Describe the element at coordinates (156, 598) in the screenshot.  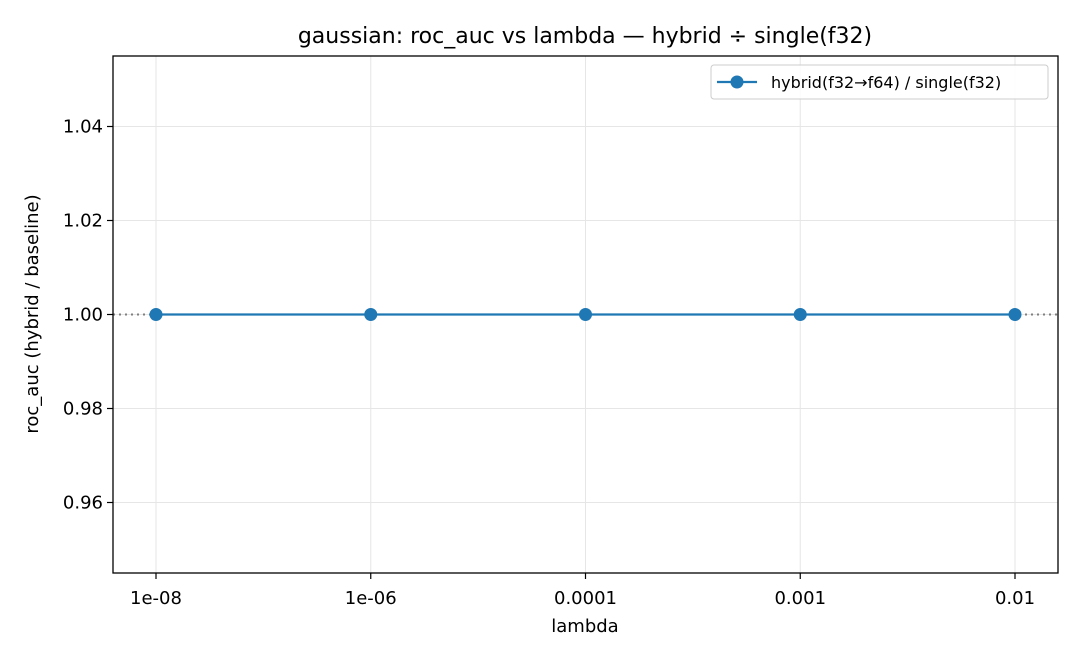
I see `x-tick-label: 1e-08` at that location.